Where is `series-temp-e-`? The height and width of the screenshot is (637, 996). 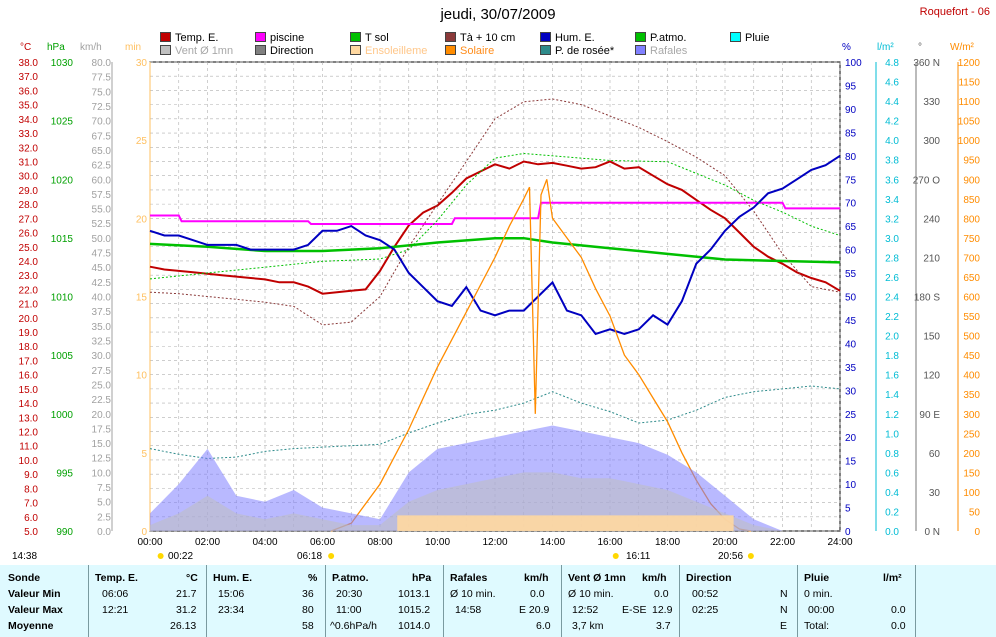 series-temp-e- is located at coordinates (495, 227).